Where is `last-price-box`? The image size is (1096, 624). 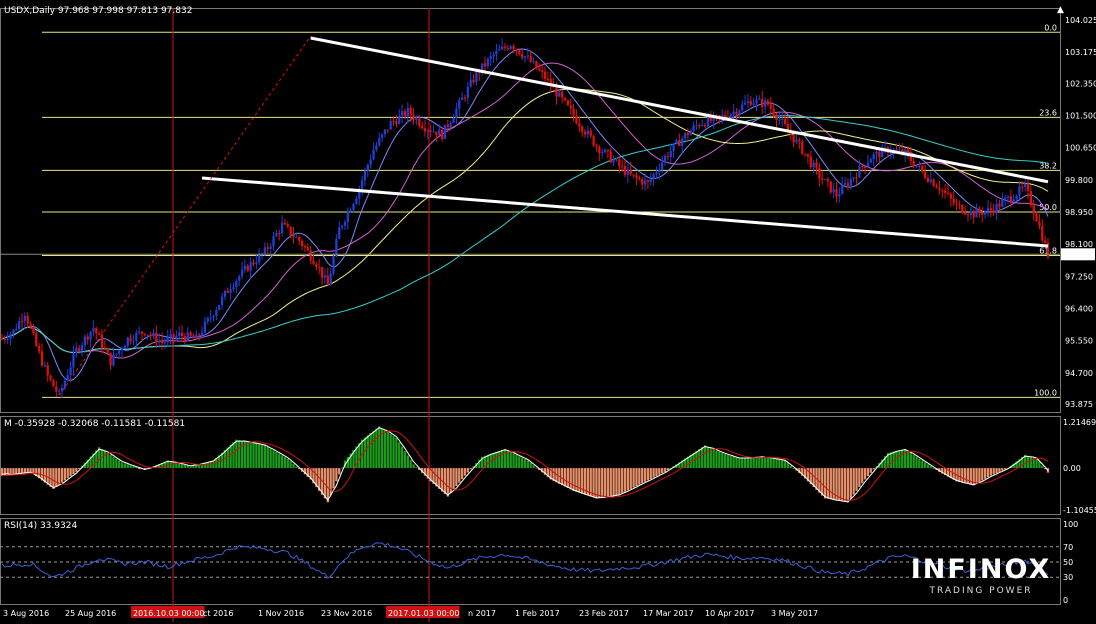
last-price-box is located at coordinates (1078, 254).